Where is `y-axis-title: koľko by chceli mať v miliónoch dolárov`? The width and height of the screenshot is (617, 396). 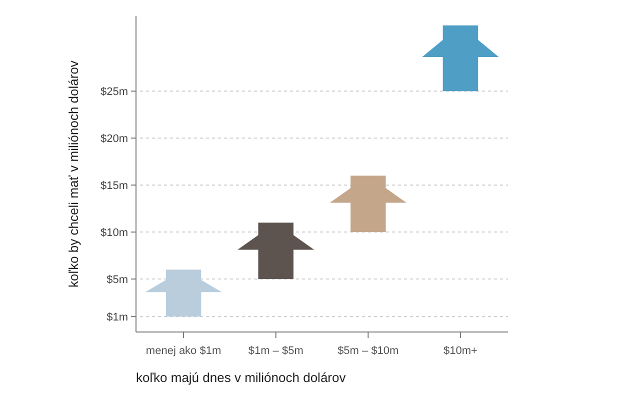 y-axis-title: koľko by chceli mať v miliónoch dolárov is located at coordinates (73, 174).